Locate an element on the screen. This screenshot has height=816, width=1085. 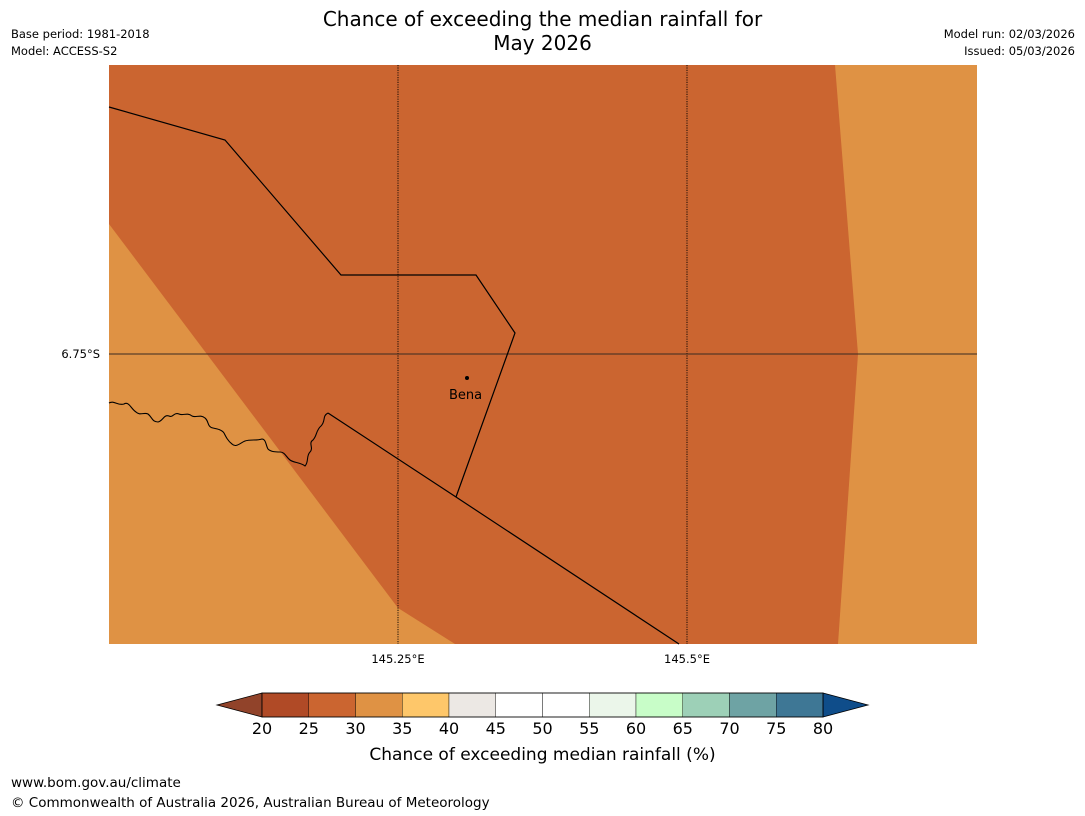
lat-label: 6.75°S is located at coordinates (80, 354).